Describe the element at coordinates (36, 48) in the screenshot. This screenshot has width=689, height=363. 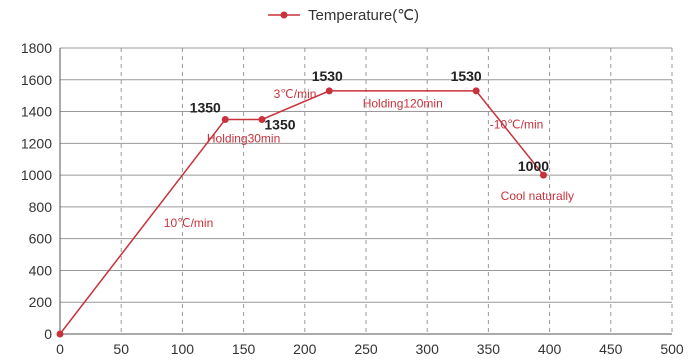
I see `y-tick-label: 1800` at that location.